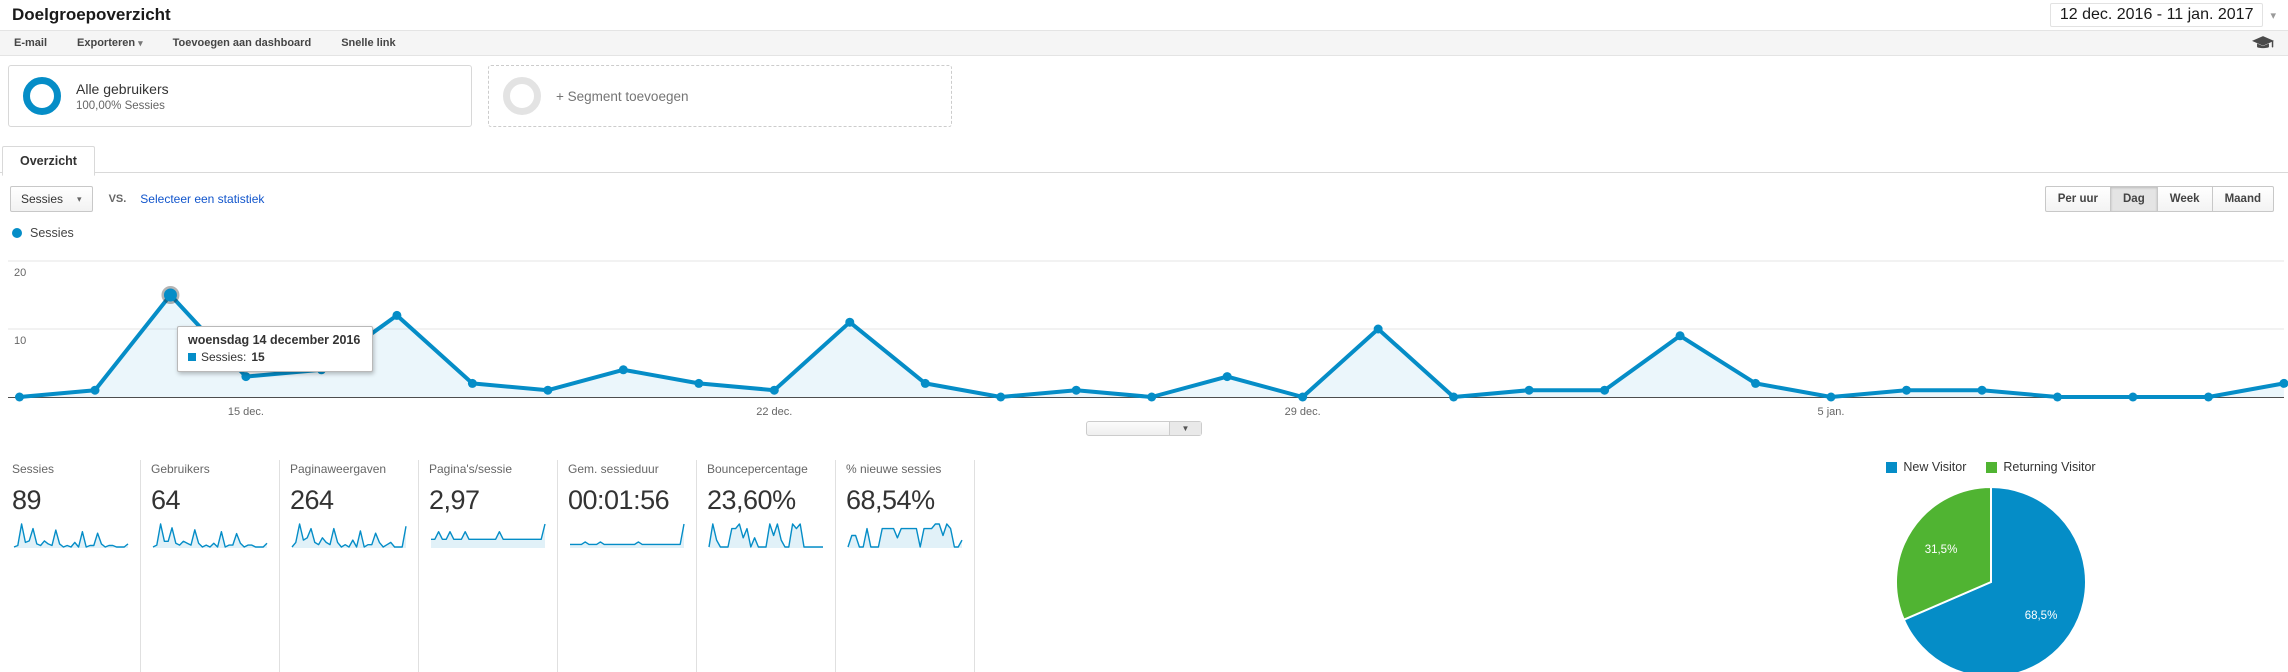  What do you see at coordinates (2242, 199) in the screenshot?
I see `granularity-maand: Maand` at bounding box center [2242, 199].